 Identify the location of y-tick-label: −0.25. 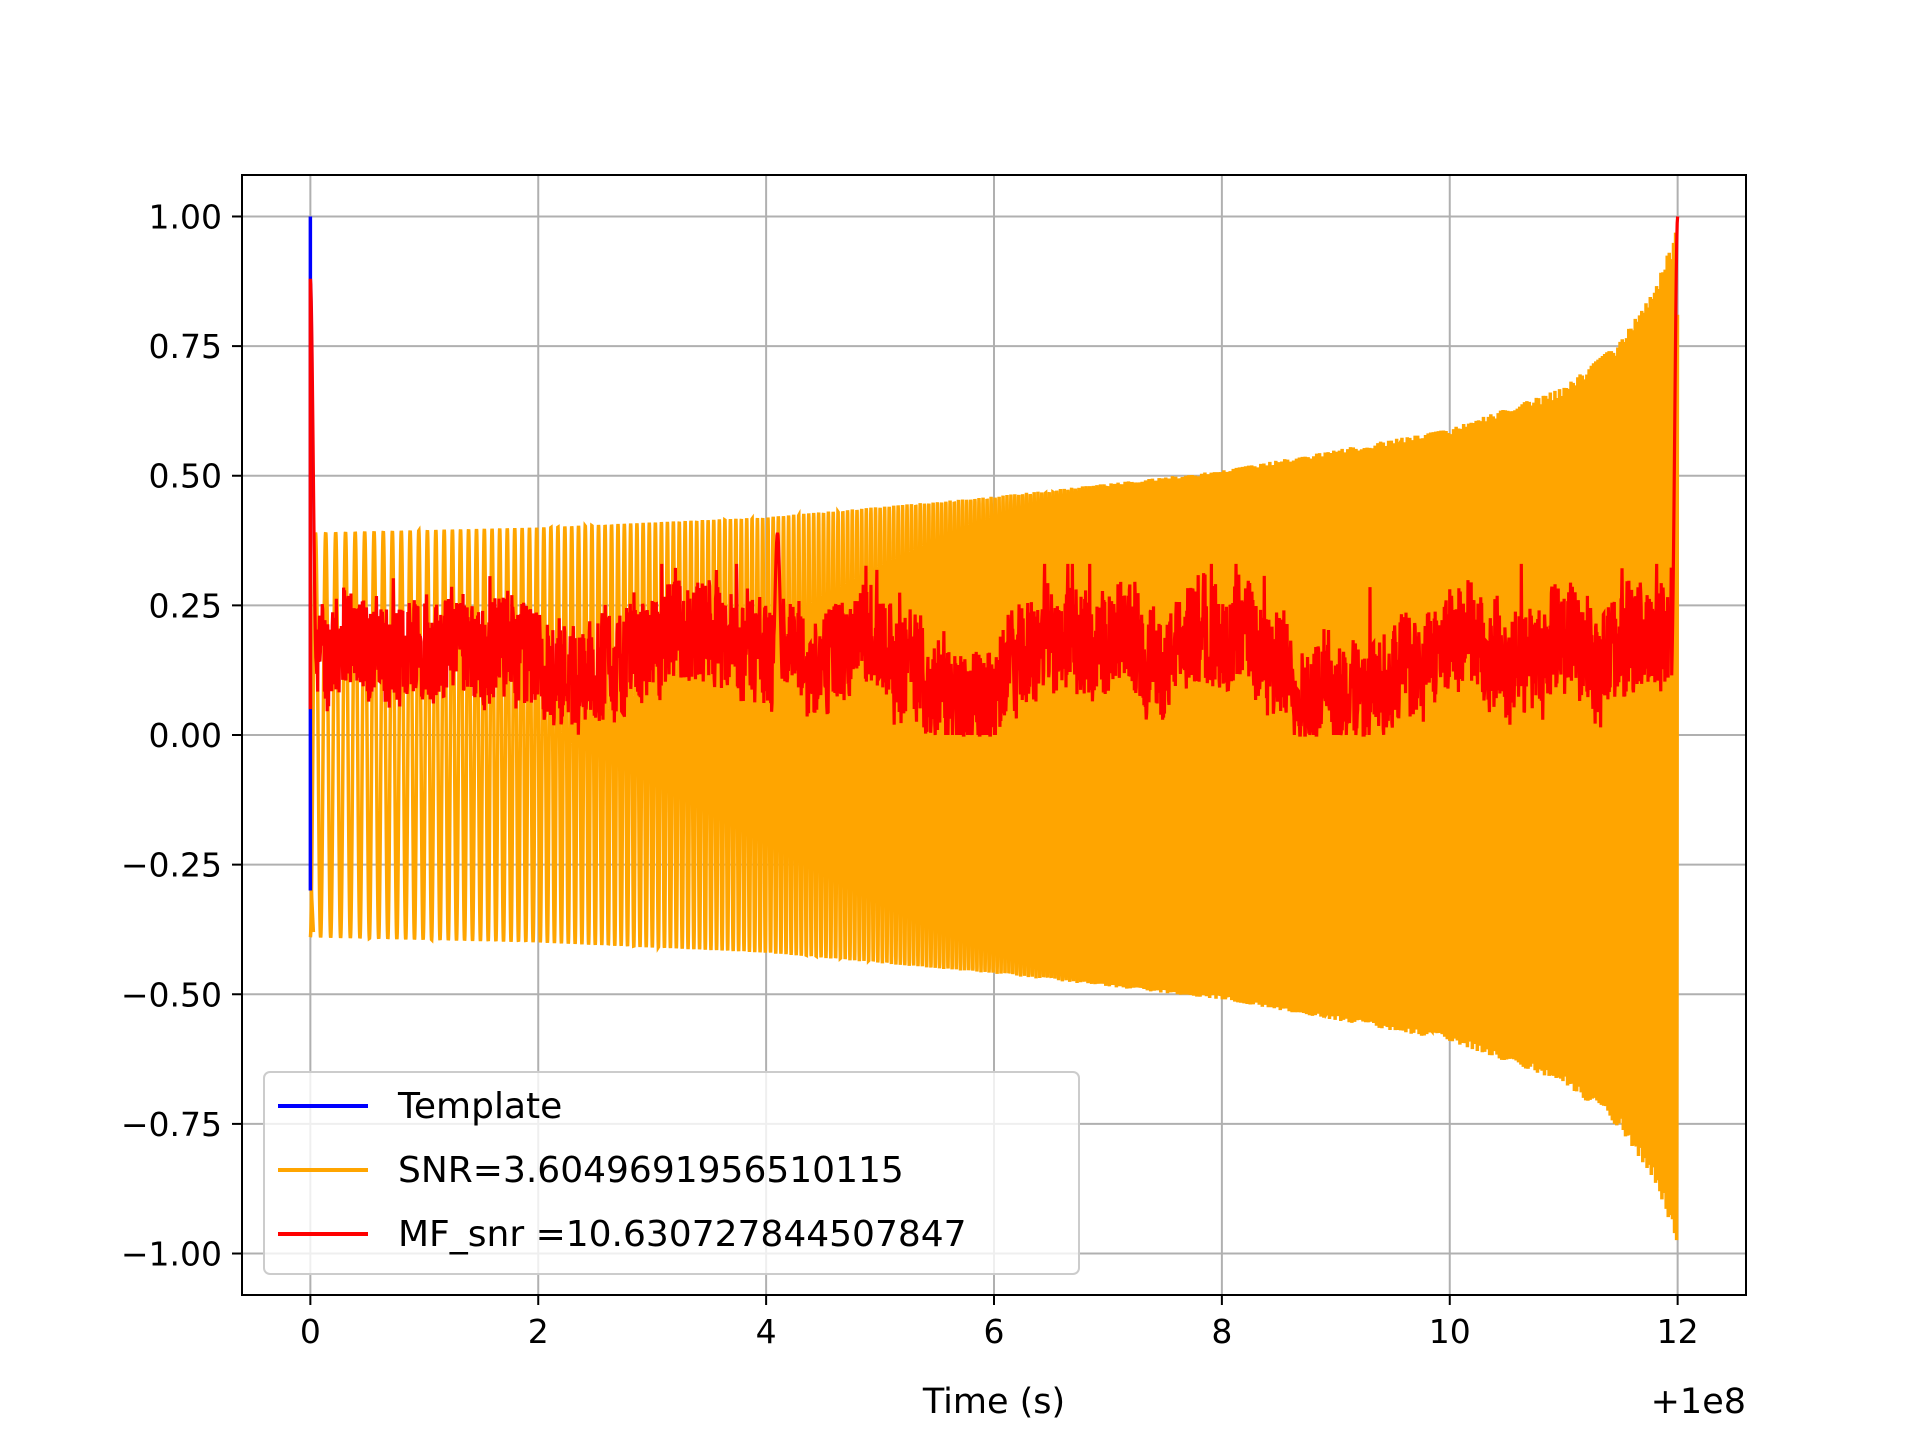
(171, 865).